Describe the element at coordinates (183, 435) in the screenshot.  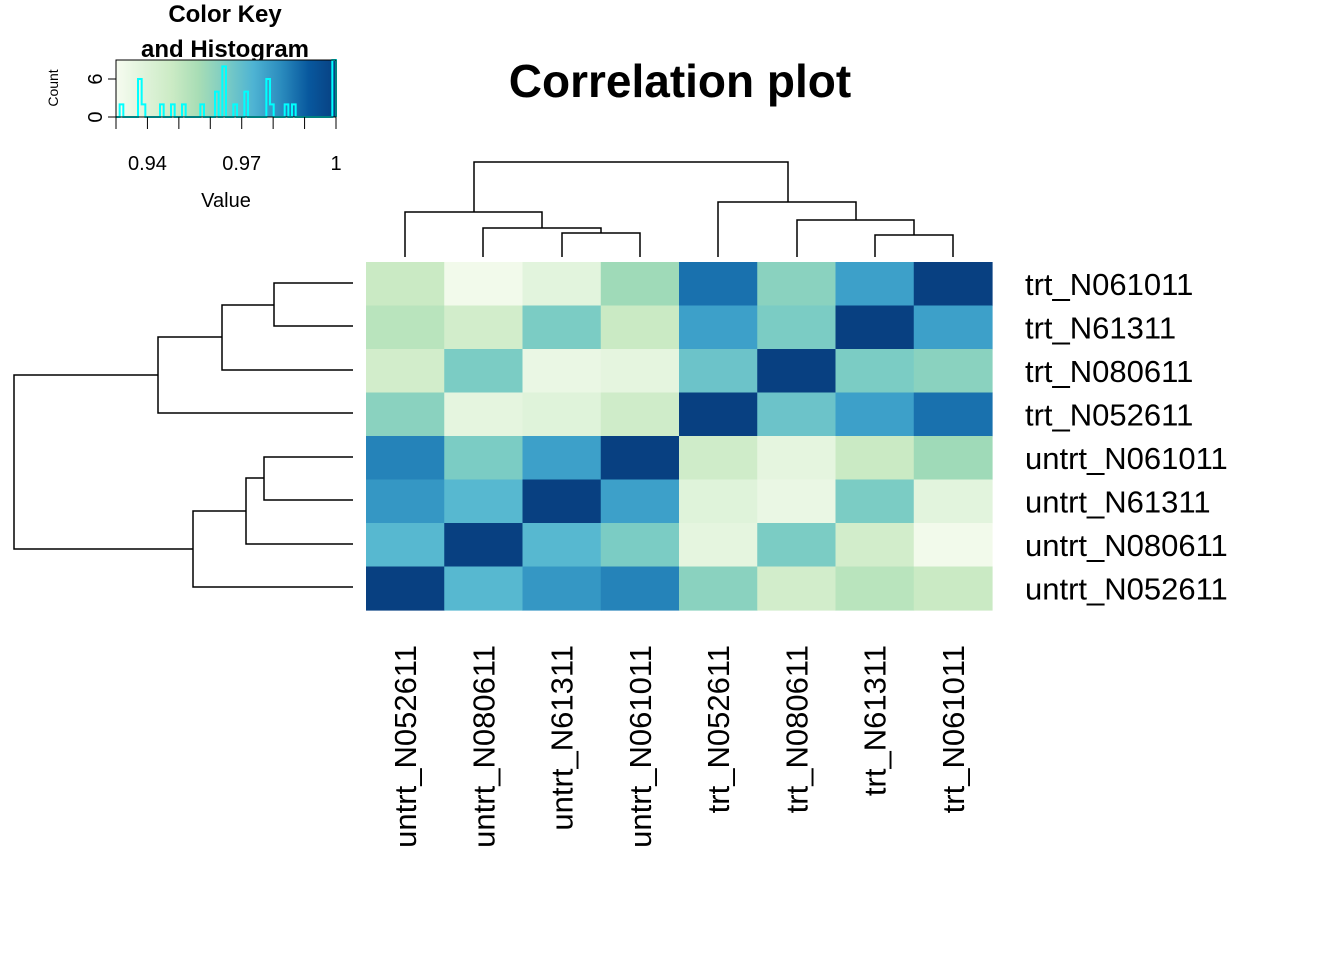
I see `row-dendrogram` at that location.